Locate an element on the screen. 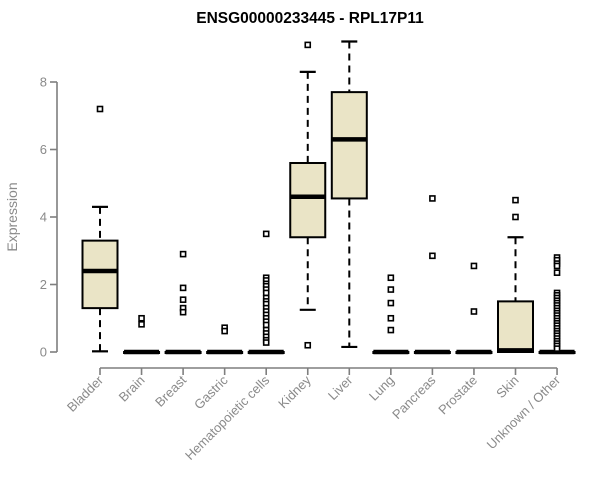  y-axis-label: Expression is located at coordinates (12, 216).